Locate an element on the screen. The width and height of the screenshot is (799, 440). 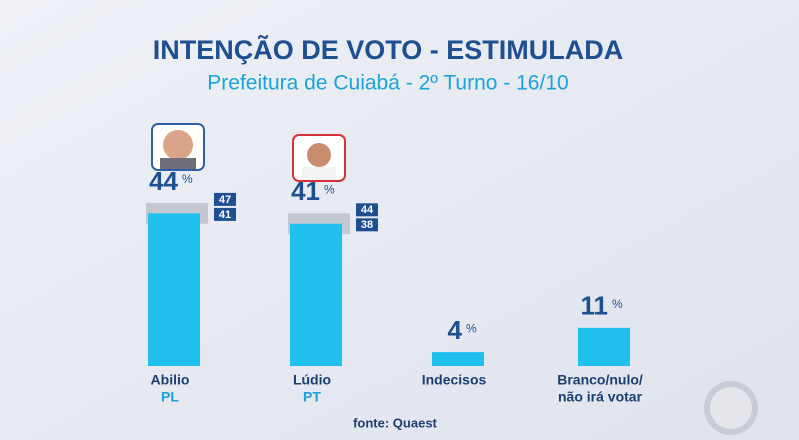
value-label: 44 is located at coordinates (163, 181).